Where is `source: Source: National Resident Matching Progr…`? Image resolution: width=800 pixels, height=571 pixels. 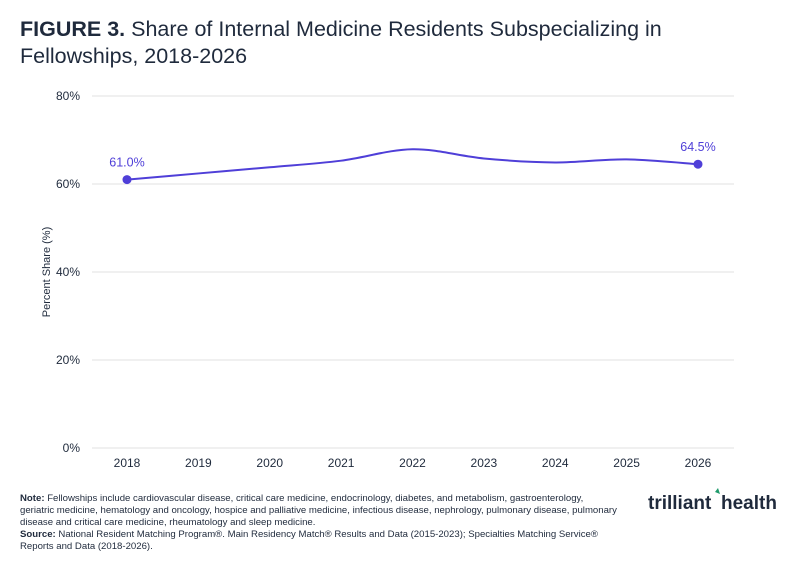 source: Source: National Resident Matching Progr… is located at coordinates (320, 541).